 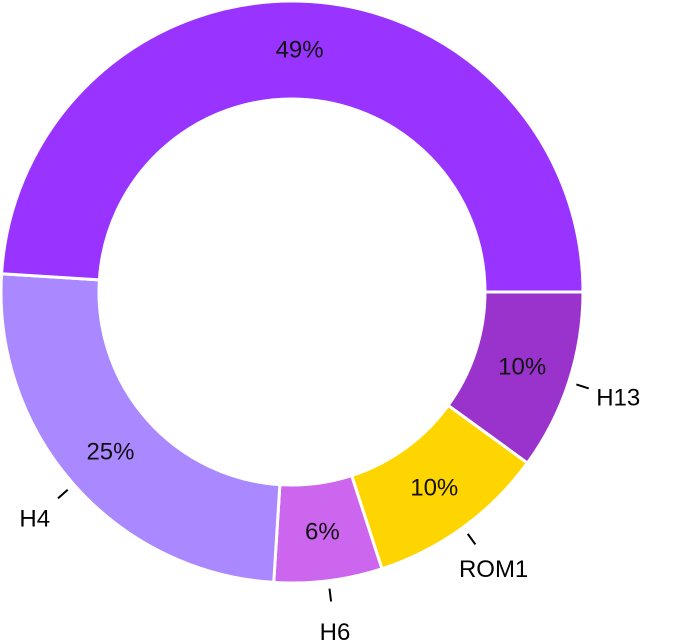 What do you see at coordinates (471, 539) in the screenshot?
I see `leader-line-rom1` at bounding box center [471, 539].